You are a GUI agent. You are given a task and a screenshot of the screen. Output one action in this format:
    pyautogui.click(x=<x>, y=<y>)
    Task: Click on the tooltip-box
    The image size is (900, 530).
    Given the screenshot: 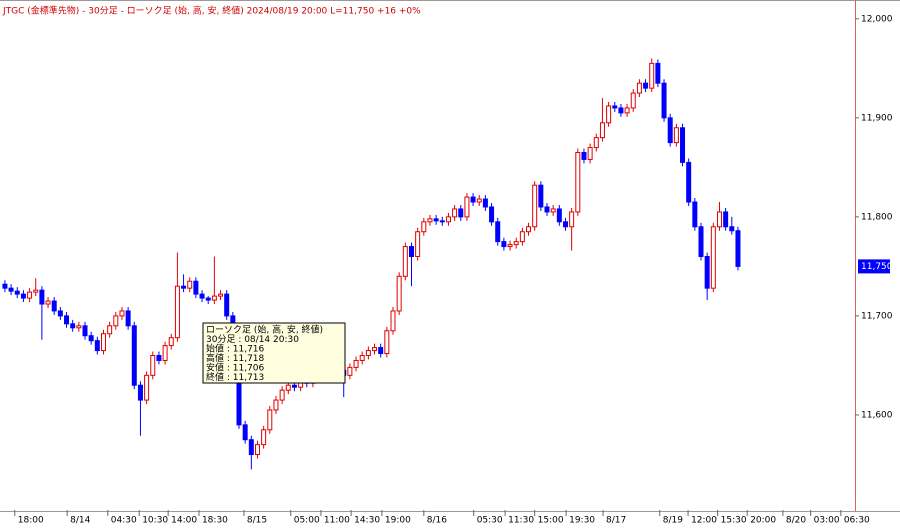 What is the action you would take?
    pyautogui.click(x=274, y=353)
    